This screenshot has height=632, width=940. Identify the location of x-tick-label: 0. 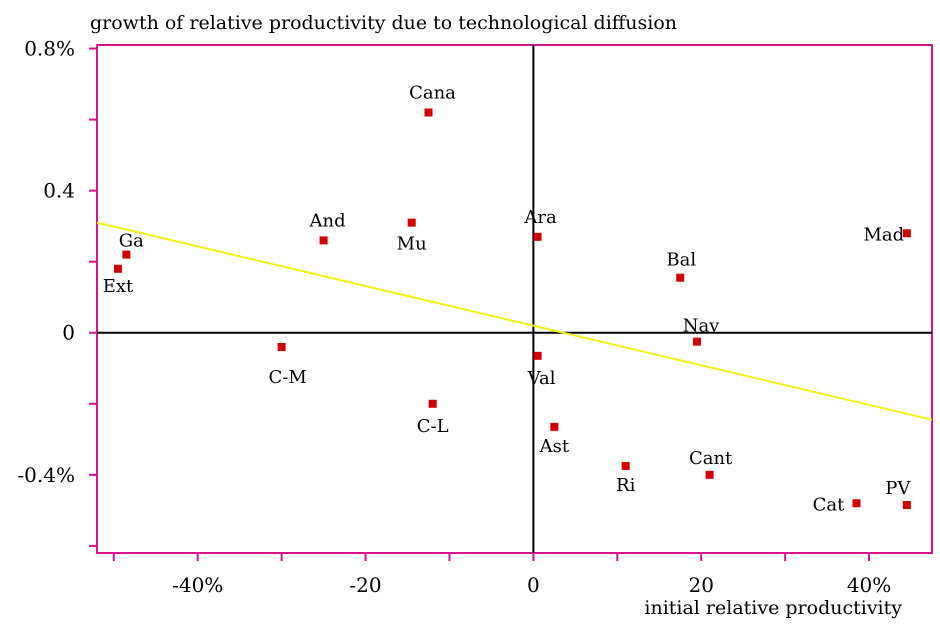
(533, 585).